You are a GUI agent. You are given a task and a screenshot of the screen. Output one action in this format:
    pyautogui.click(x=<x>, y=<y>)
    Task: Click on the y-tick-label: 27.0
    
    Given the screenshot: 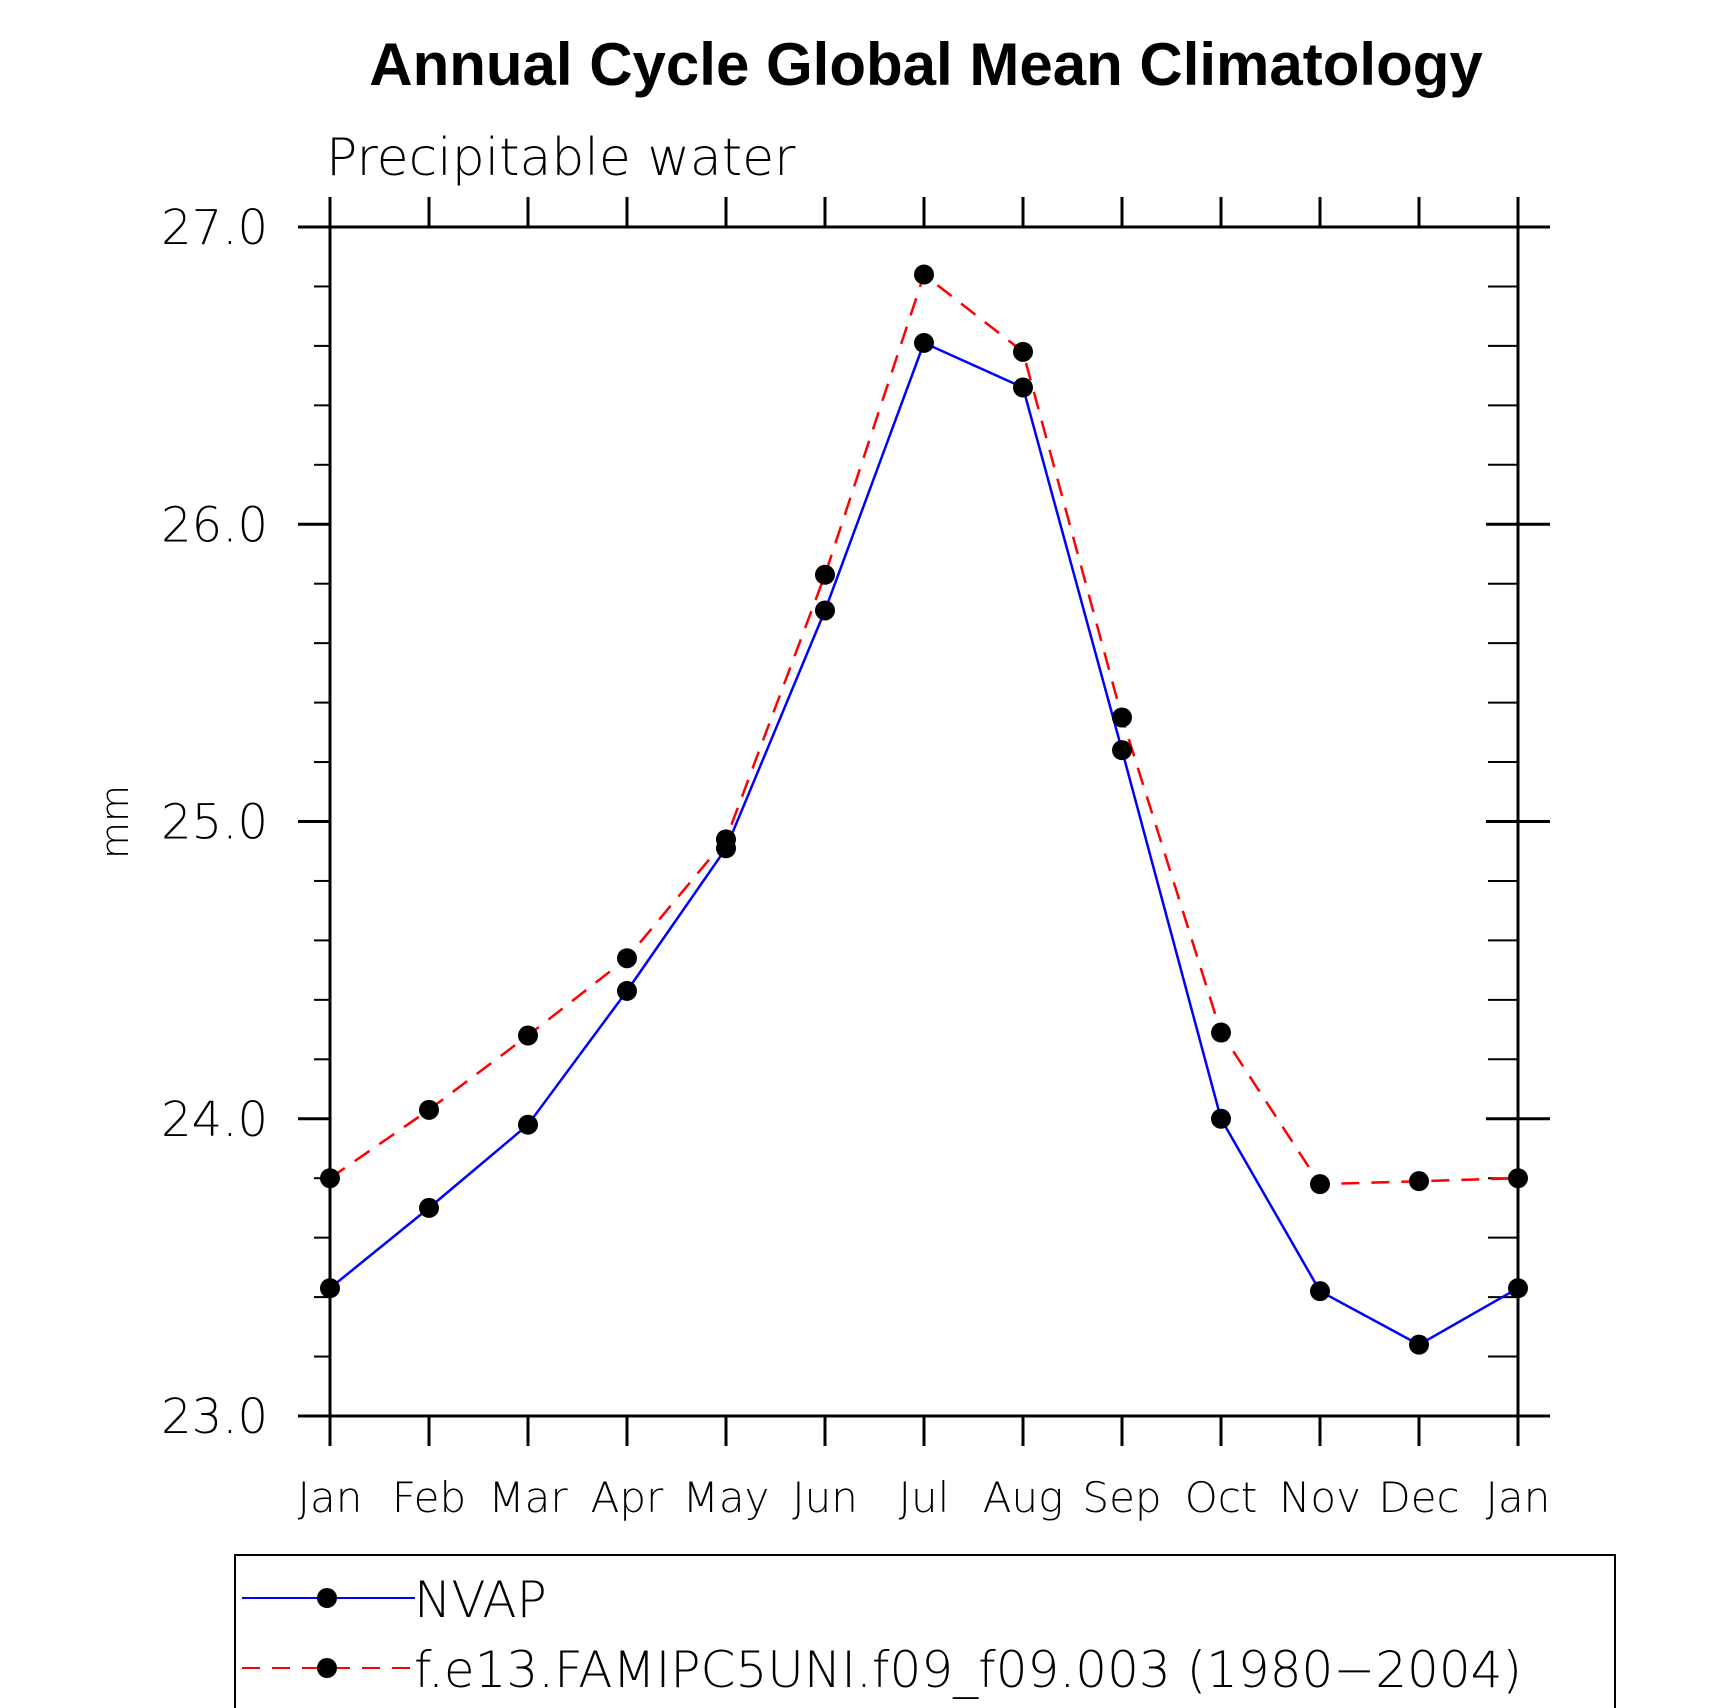 What is the action you would take?
    pyautogui.click(x=214, y=228)
    